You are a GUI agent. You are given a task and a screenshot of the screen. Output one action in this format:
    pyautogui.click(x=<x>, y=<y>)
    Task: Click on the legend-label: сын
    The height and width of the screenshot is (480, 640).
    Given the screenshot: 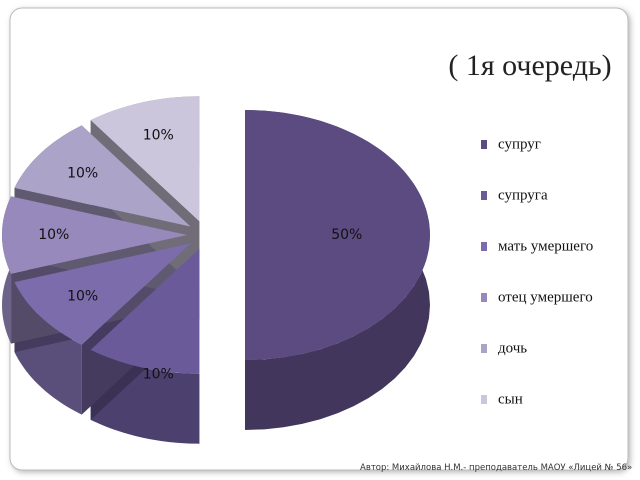 What is the action you would take?
    pyautogui.click(x=510, y=399)
    